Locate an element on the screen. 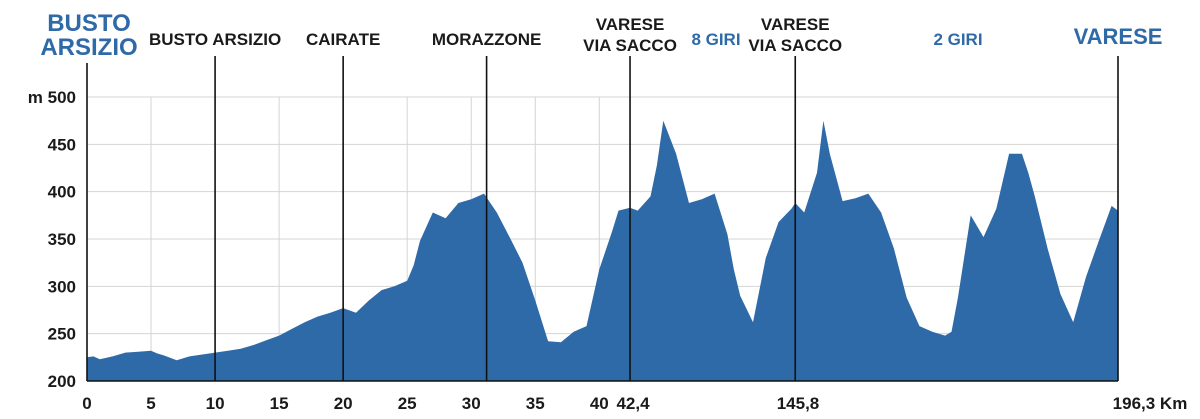 Image resolution: width=1200 pixels, height=419 pixels. x-tick-label-15: 15 is located at coordinates (279, 403).